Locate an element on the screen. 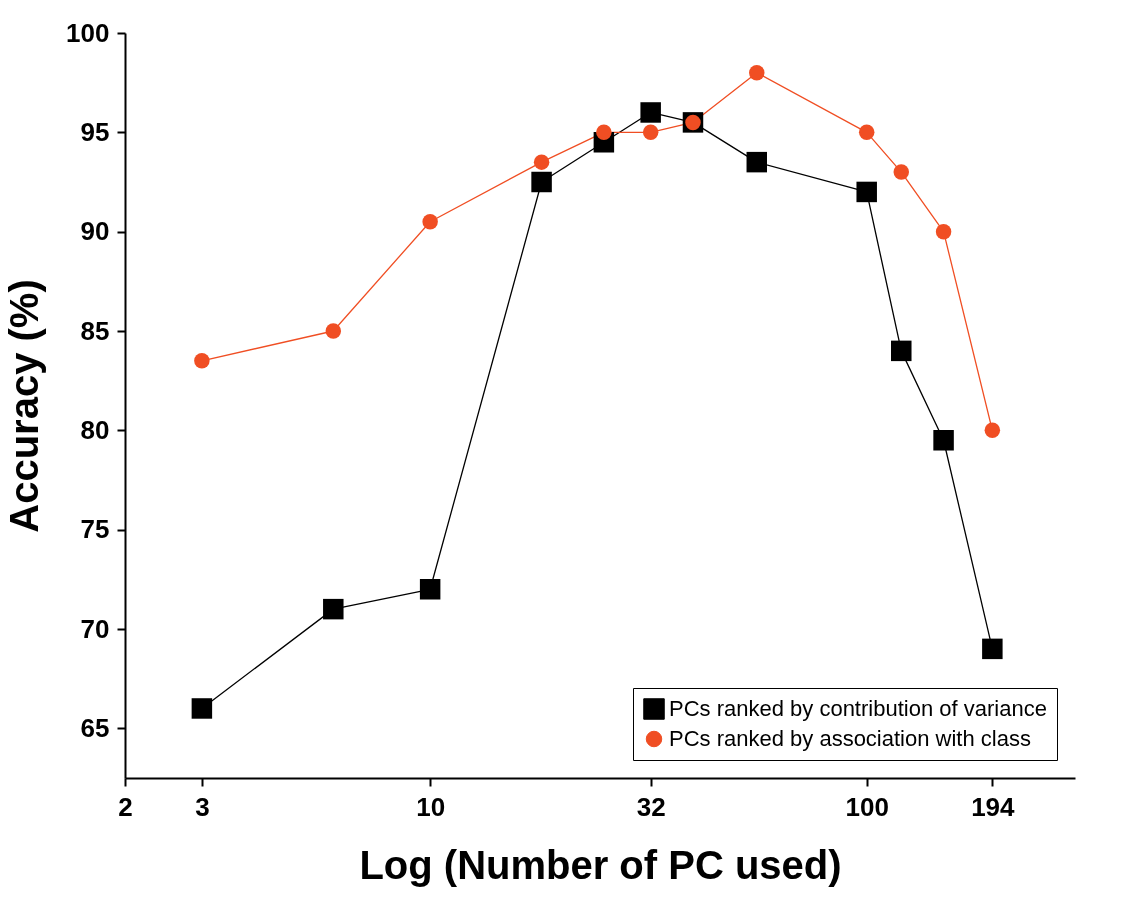 The image size is (1123, 918). x-axis-title: Log (Number of PC used) is located at coordinates (600, 864).